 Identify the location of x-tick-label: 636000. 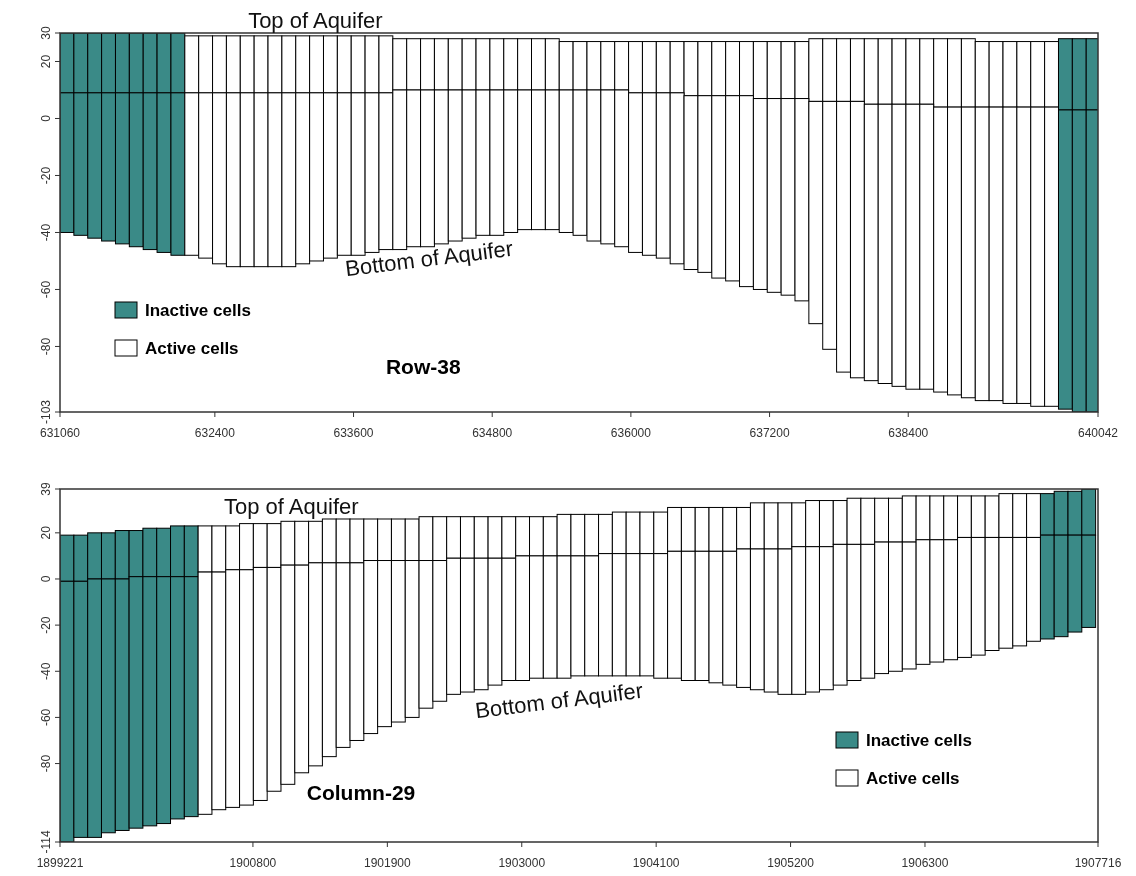
(631, 433).